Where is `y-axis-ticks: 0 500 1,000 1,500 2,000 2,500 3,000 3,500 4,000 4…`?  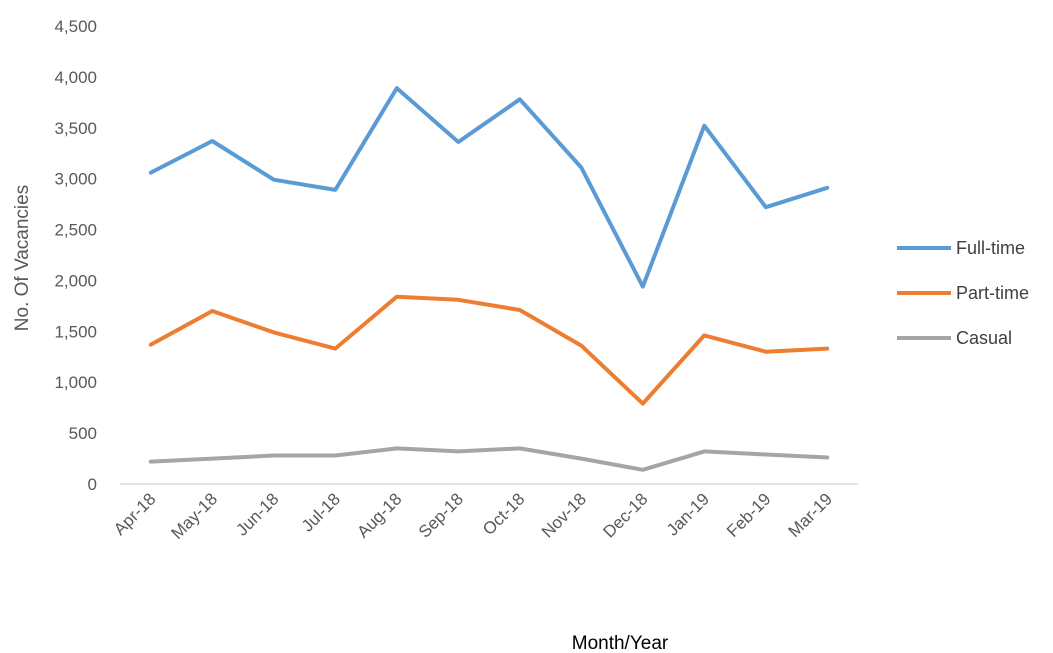
y-axis-ticks: 0 500 1,000 1,500 2,000 2,500 3,000 3,500 4,000 4… is located at coordinates (75, 255).